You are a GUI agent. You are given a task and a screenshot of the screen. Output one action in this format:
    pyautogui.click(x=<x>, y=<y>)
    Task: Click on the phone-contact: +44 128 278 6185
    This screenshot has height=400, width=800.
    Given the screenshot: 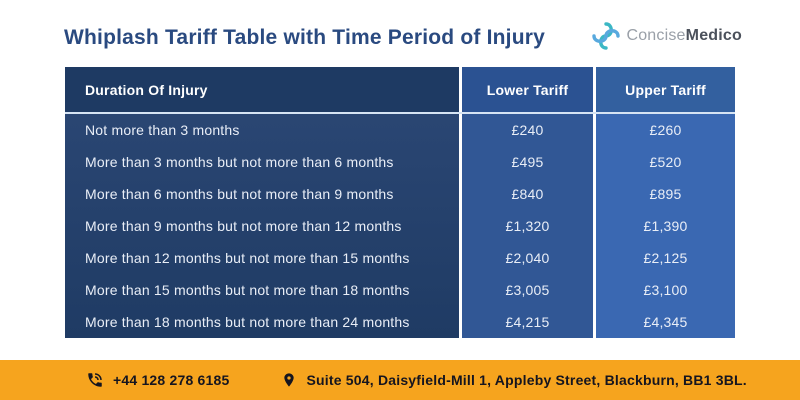 What is the action you would take?
    pyautogui.click(x=157, y=380)
    